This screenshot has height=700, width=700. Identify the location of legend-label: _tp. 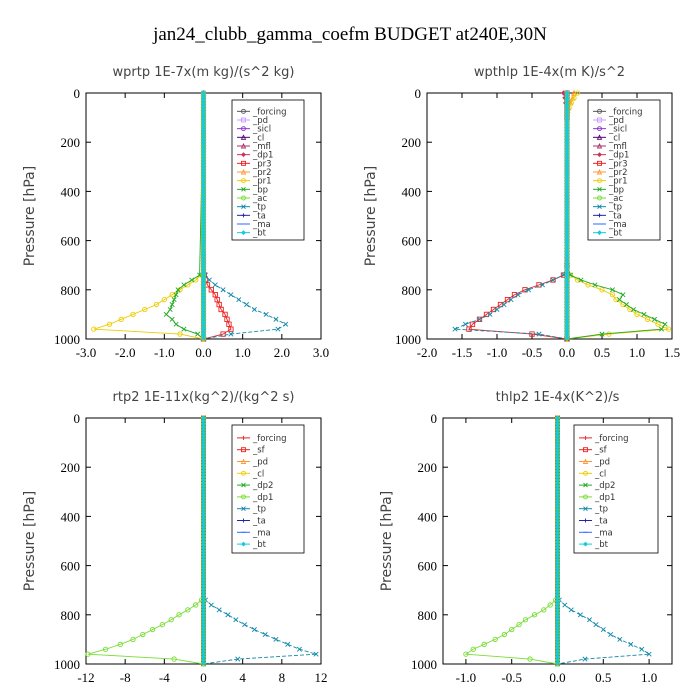
(259, 510).